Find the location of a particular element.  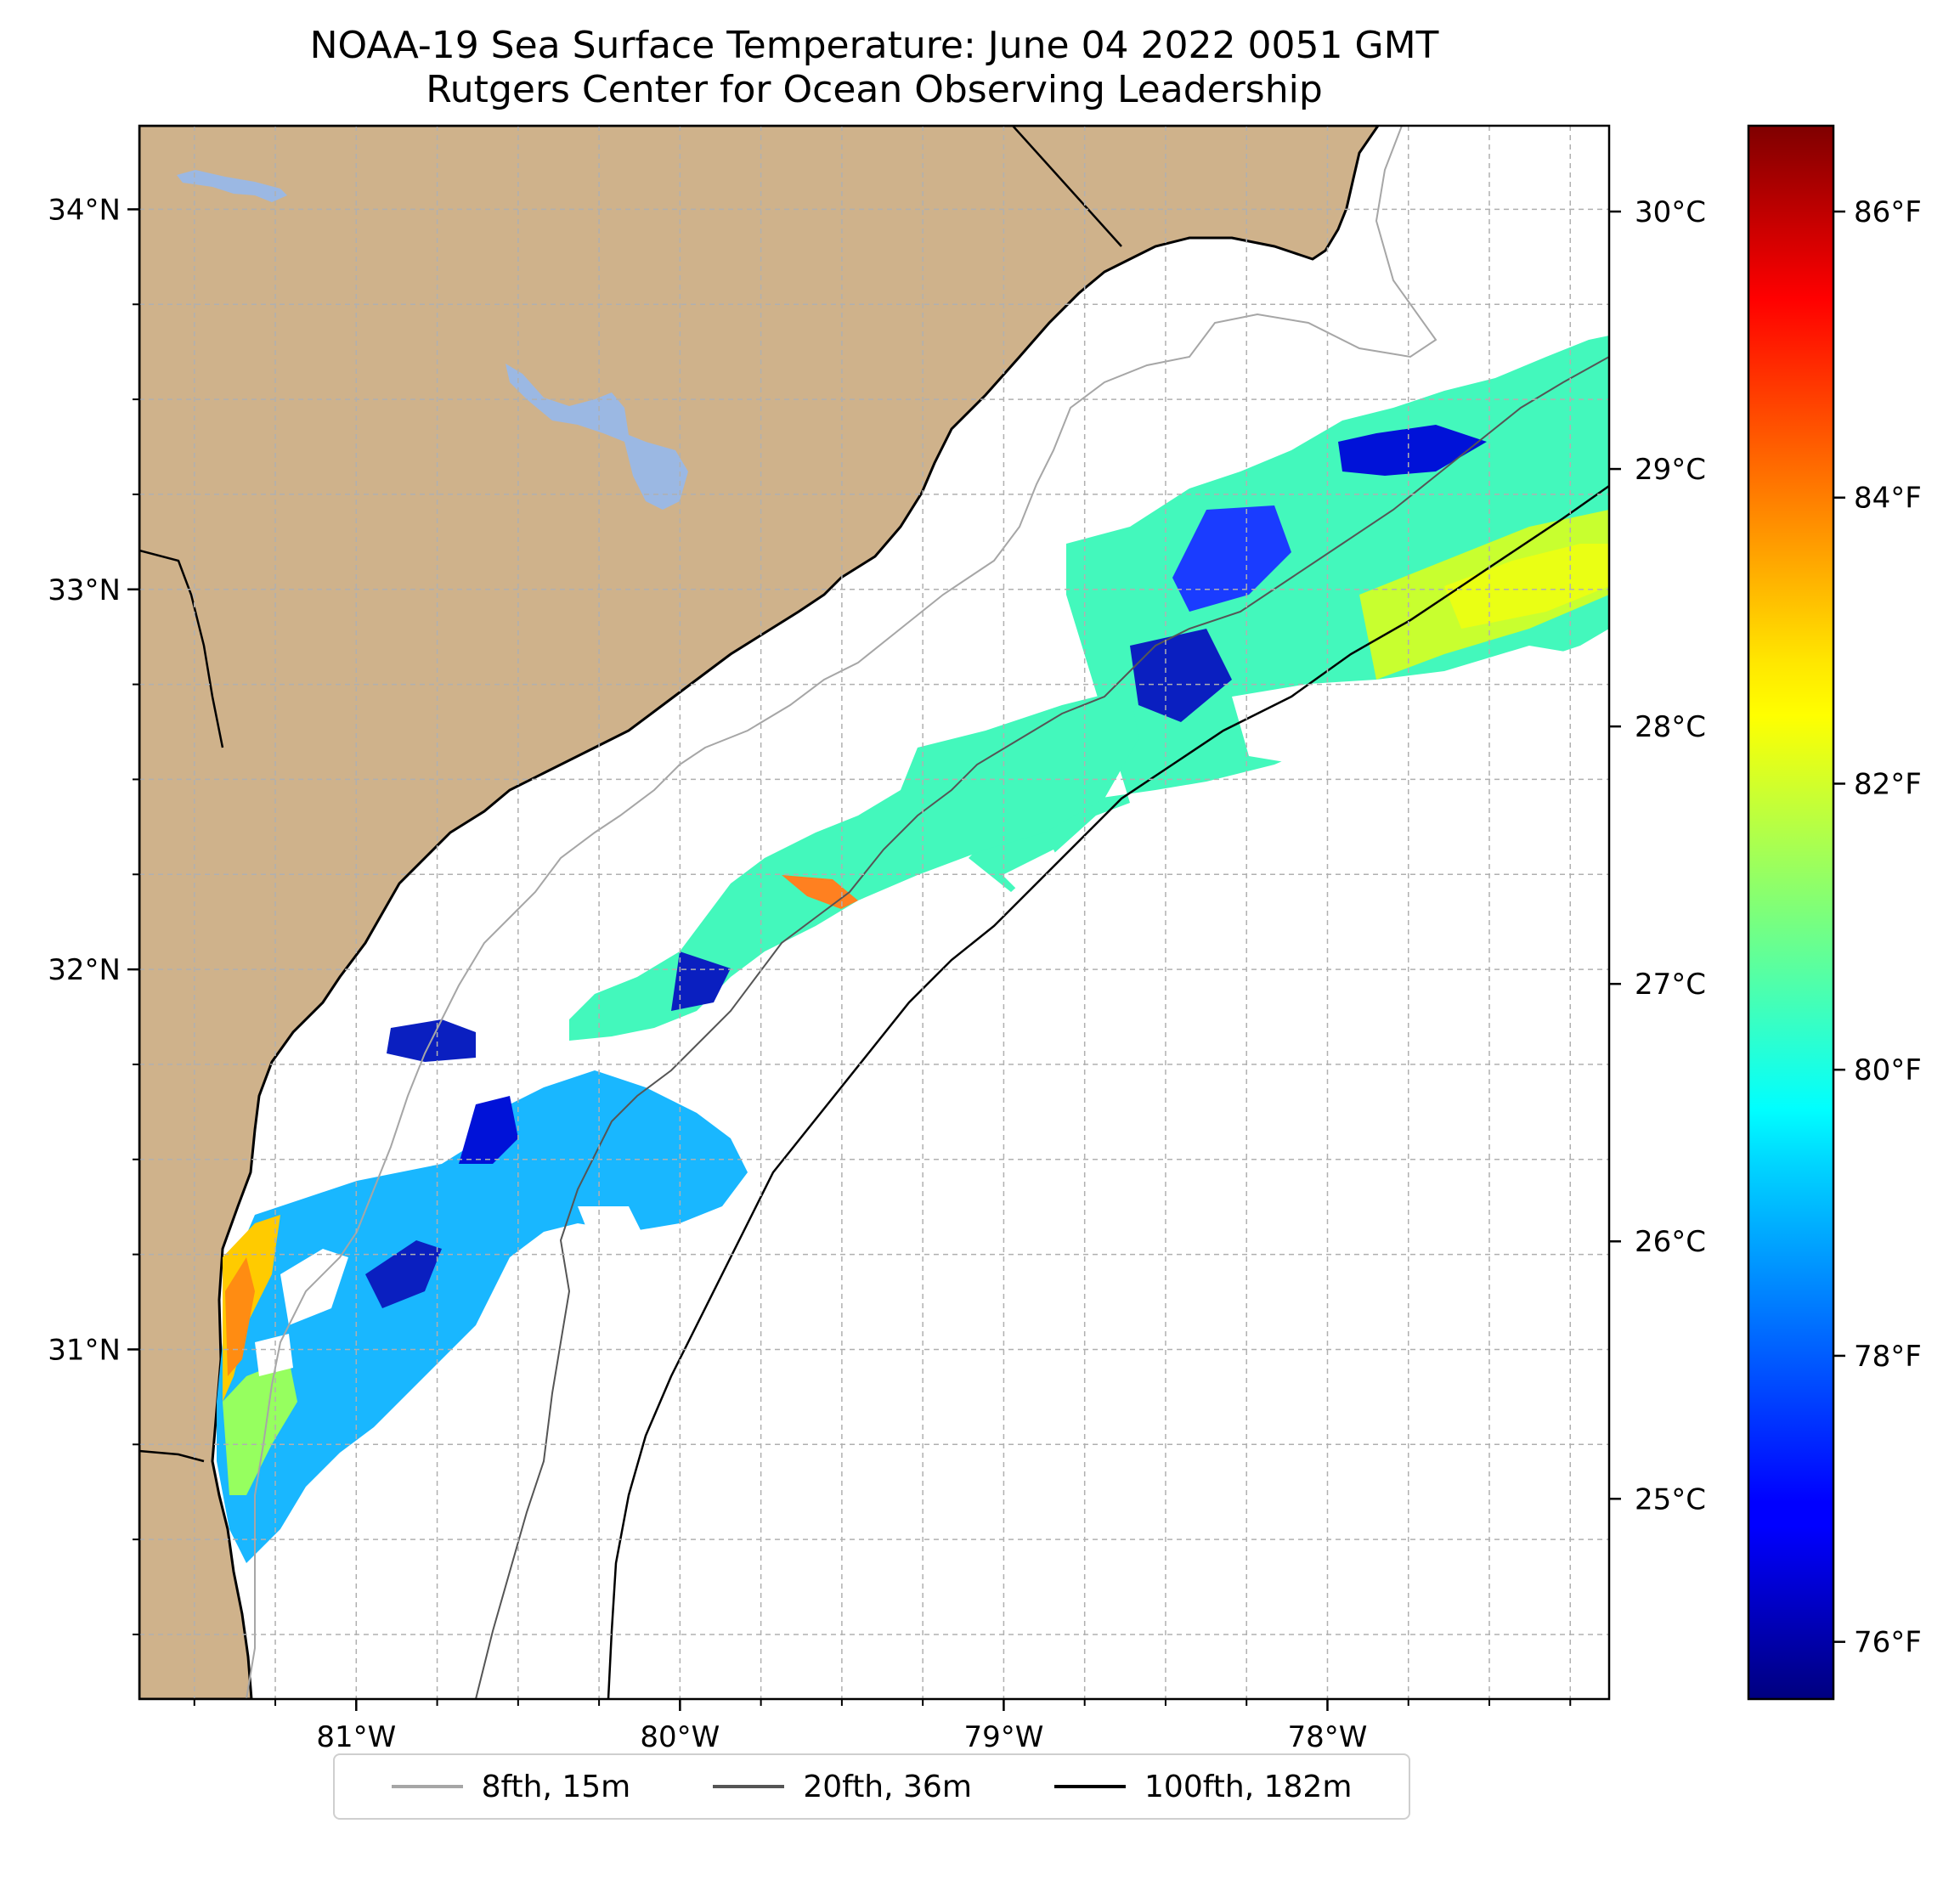

legend-swatch-100fth is located at coordinates (1091, 1786).